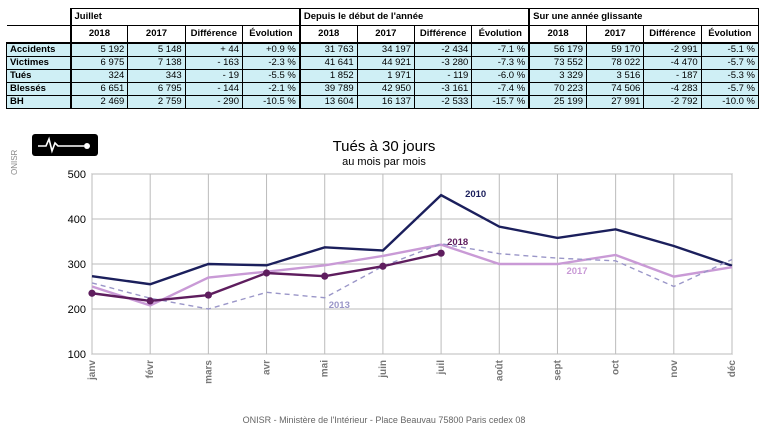 This screenshot has height=430, width=768. Describe the element at coordinates (99, 63) in the screenshot. I see `table-cell: 6 975` at that location.